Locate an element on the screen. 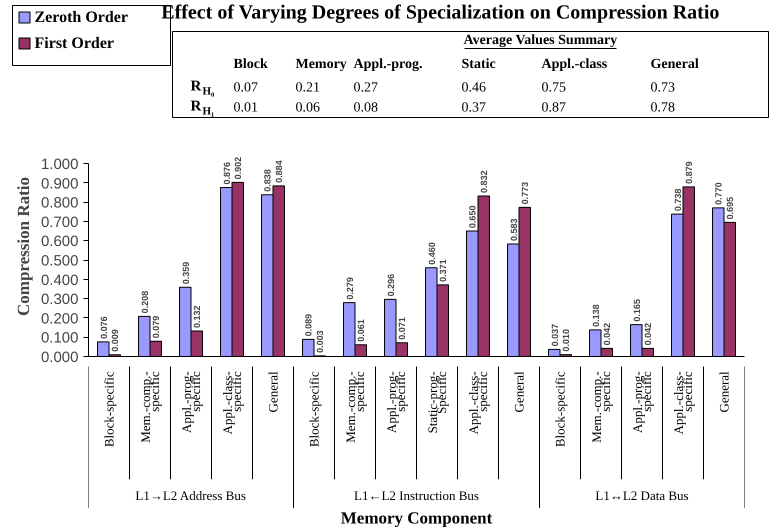 The height and width of the screenshot is (527, 769). text: Static is located at coordinates (479, 64).